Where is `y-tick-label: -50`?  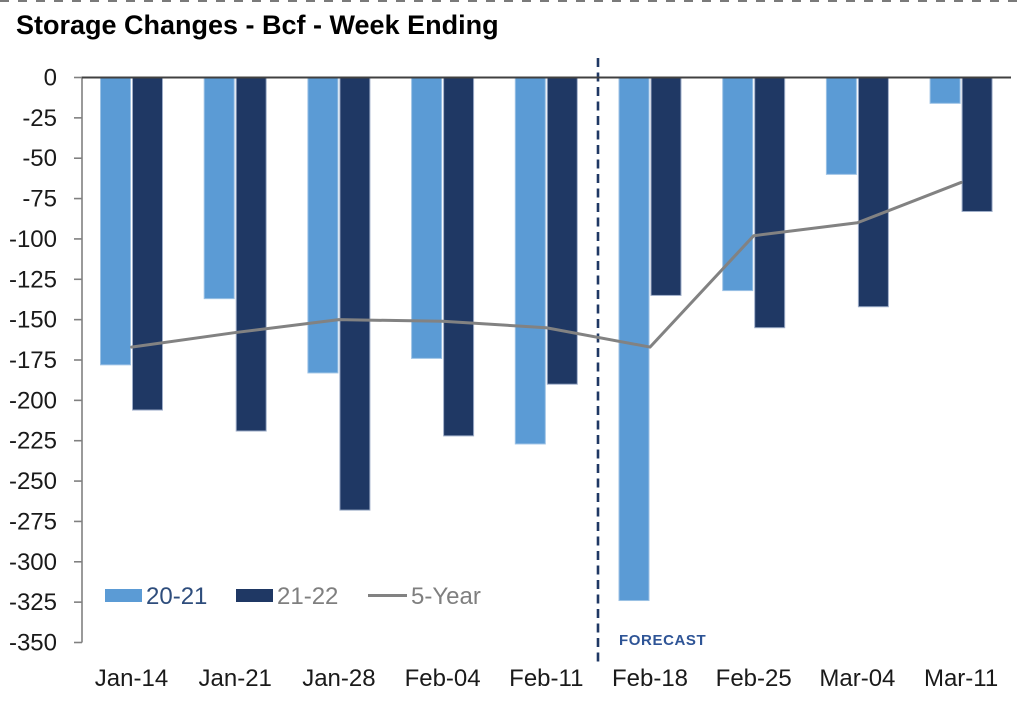 y-tick-label: -50 is located at coordinates (39, 158).